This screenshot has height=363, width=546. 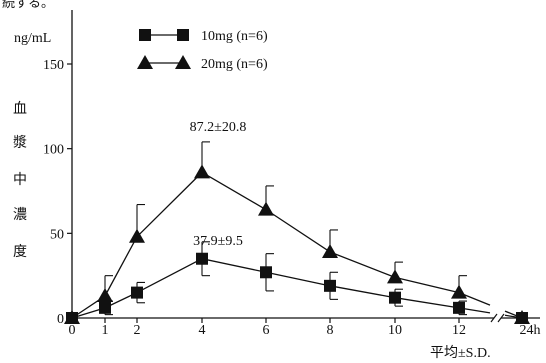 What do you see at coordinates (20, 143) in the screenshot?
I see `y-label-char: 漿` at bounding box center [20, 143].